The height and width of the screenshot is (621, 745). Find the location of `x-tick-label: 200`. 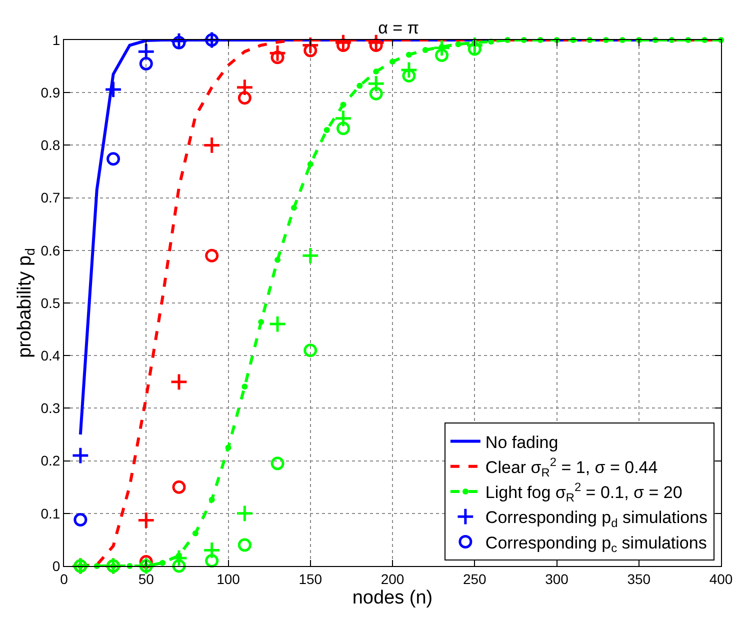

x-tick-label: 200 is located at coordinates (392, 578).